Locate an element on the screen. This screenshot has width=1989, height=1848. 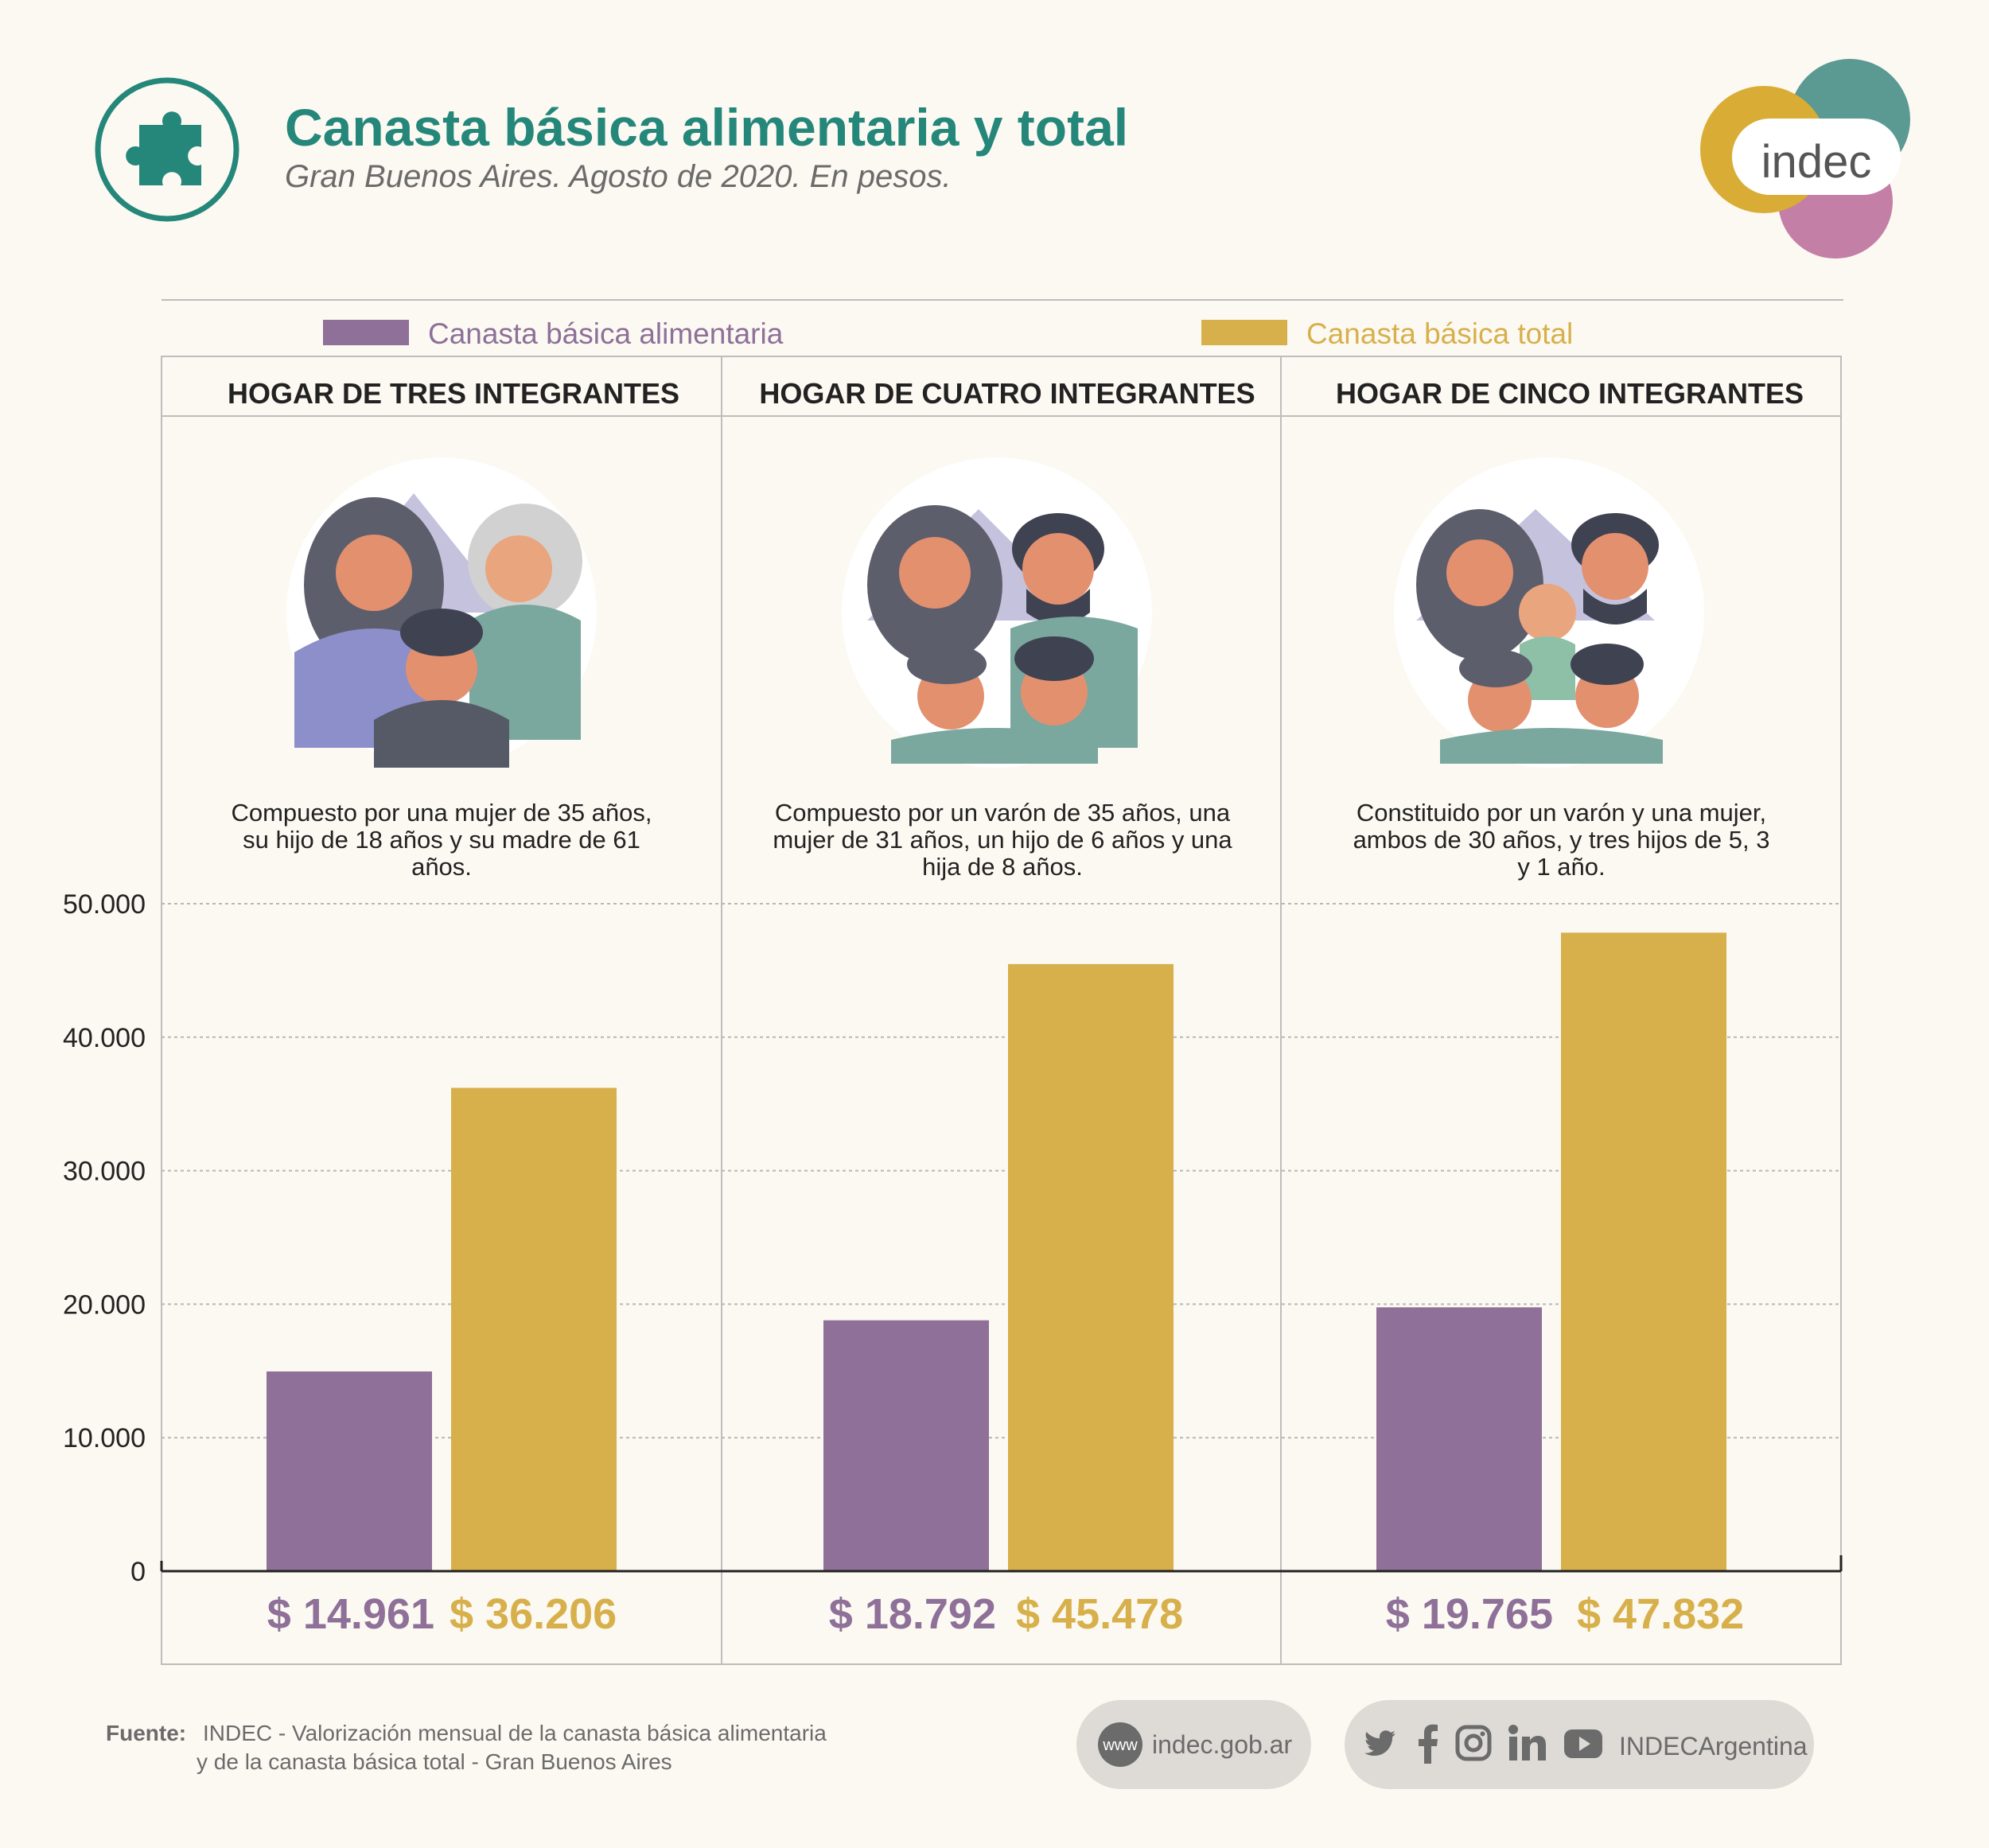
svg-text: www is located at coordinates (1120, 1745).